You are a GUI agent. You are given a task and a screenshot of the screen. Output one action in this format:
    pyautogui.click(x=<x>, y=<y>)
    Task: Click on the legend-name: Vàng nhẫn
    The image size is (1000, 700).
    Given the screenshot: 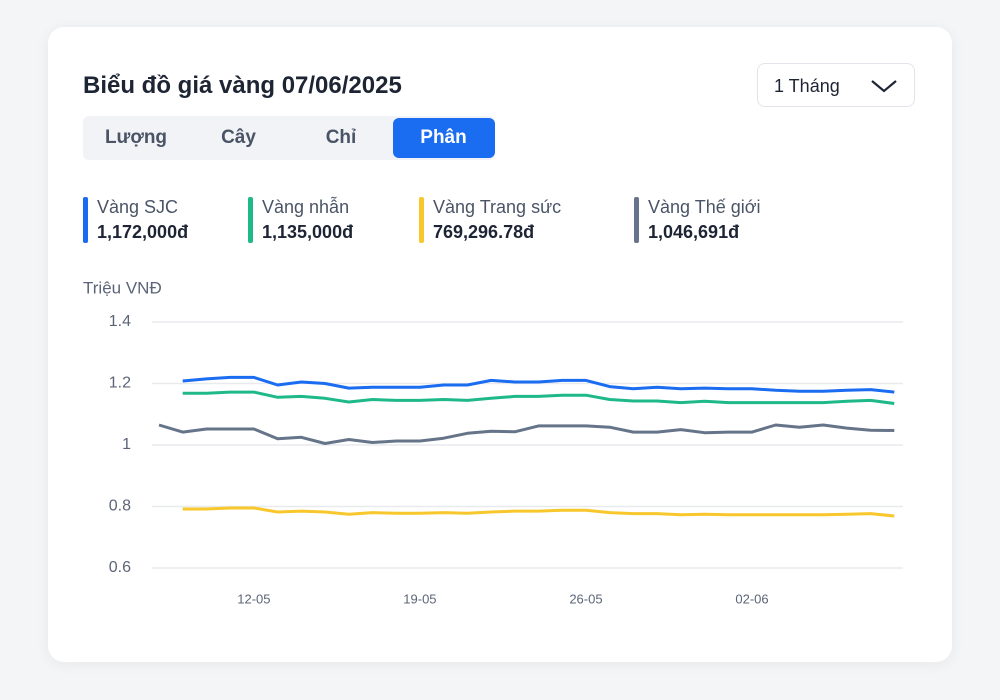 What is the action you would take?
    pyautogui.click(x=306, y=207)
    